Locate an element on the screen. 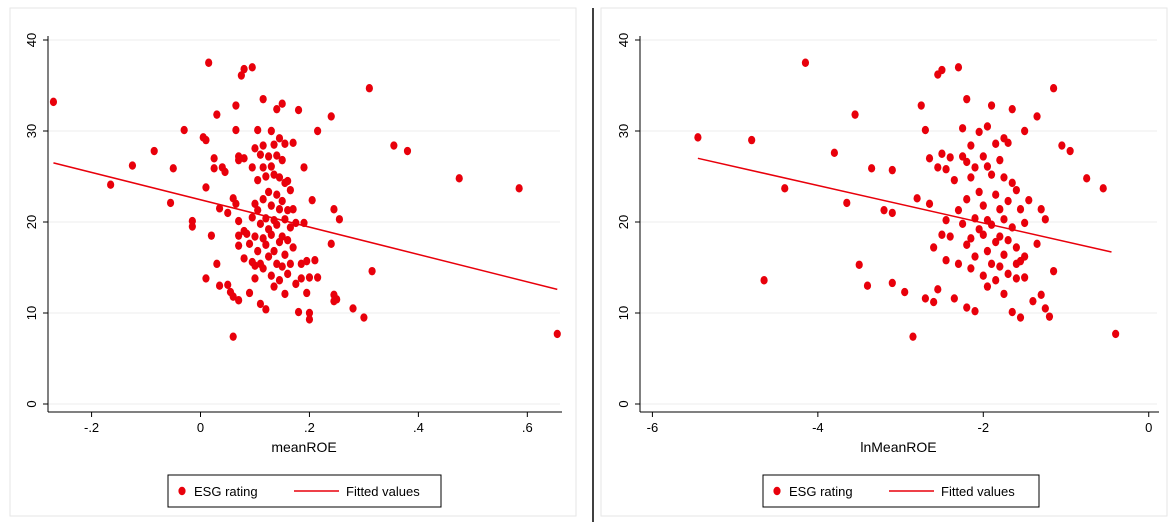 The height and width of the screenshot is (522, 1174). legend: ESG rating Fitted values is located at coordinates (901, 491).